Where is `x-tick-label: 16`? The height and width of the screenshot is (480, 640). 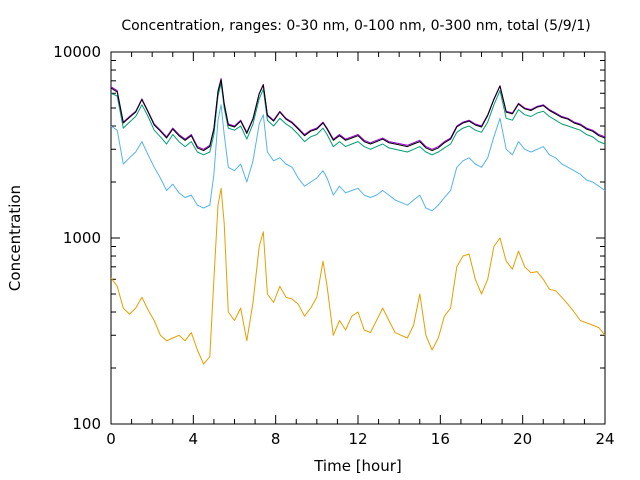 x-tick-label: 16 is located at coordinates (440, 439).